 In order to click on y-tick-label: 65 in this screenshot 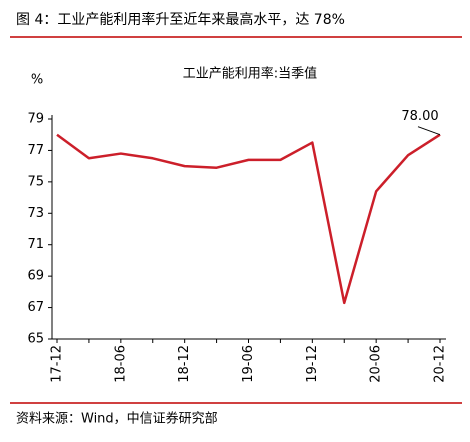, I will do `click(35, 339)`.